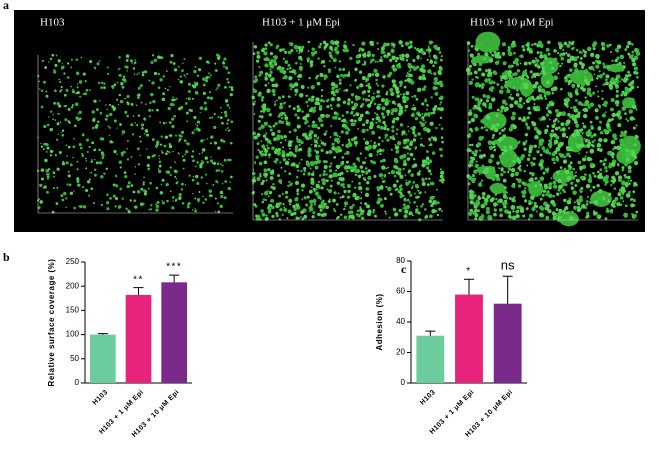  I want to click on error-bar, so click(174, 278).